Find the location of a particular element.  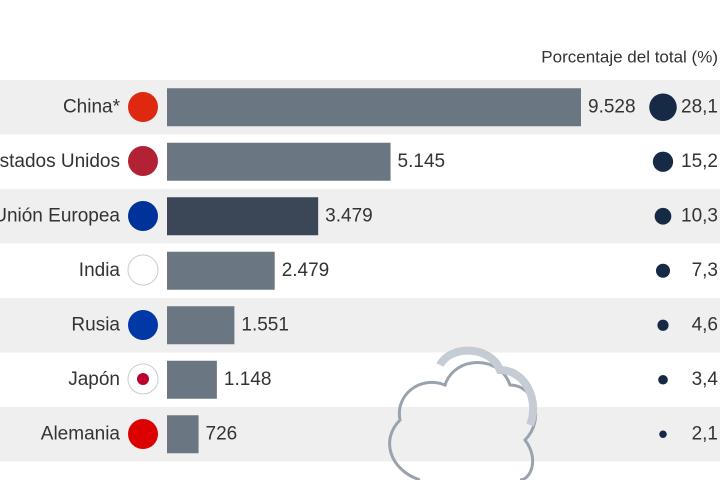

category-label: China* is located at coordinates (92, 106).